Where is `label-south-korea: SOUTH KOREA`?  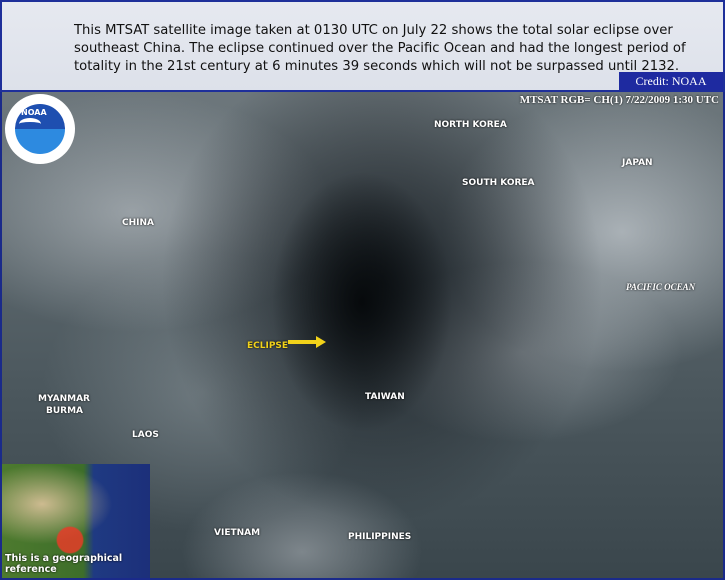
label-south-korea: SOUTH KOREA is located at coordinates (498, 183).